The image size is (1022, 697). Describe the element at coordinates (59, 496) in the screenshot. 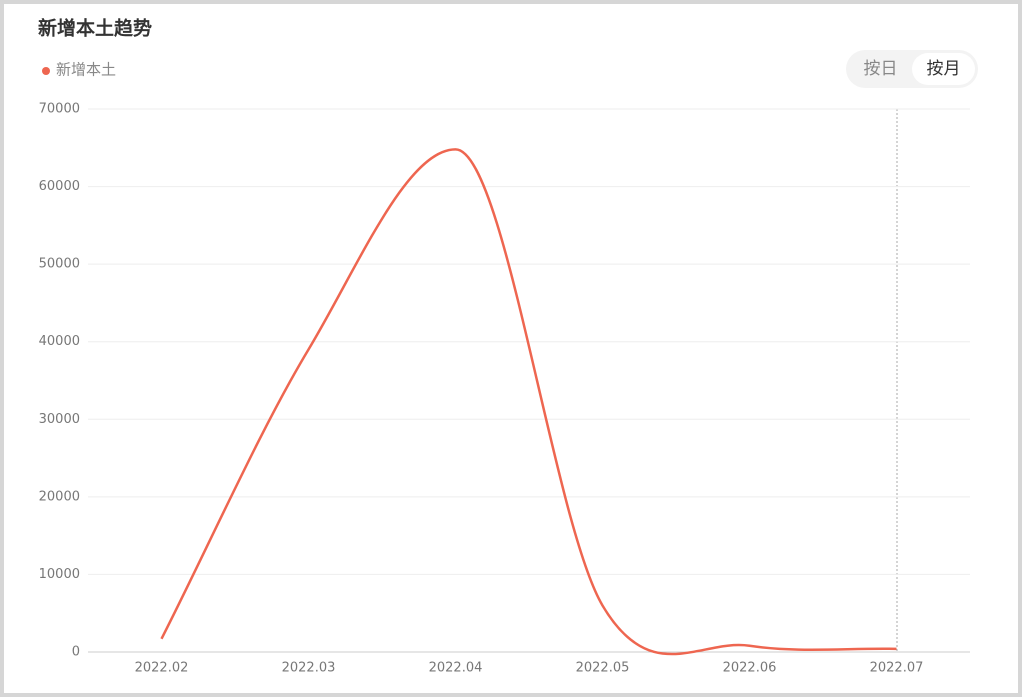

I see `y-tick-label: 20000` at that location.